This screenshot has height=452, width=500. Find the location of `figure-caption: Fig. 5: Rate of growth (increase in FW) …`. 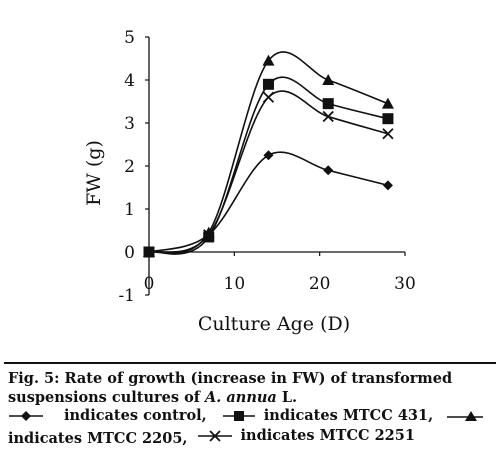

figure-caption: Fig. 5: Rate of growth (increase in FW) … is located at coordinates (251, 388).